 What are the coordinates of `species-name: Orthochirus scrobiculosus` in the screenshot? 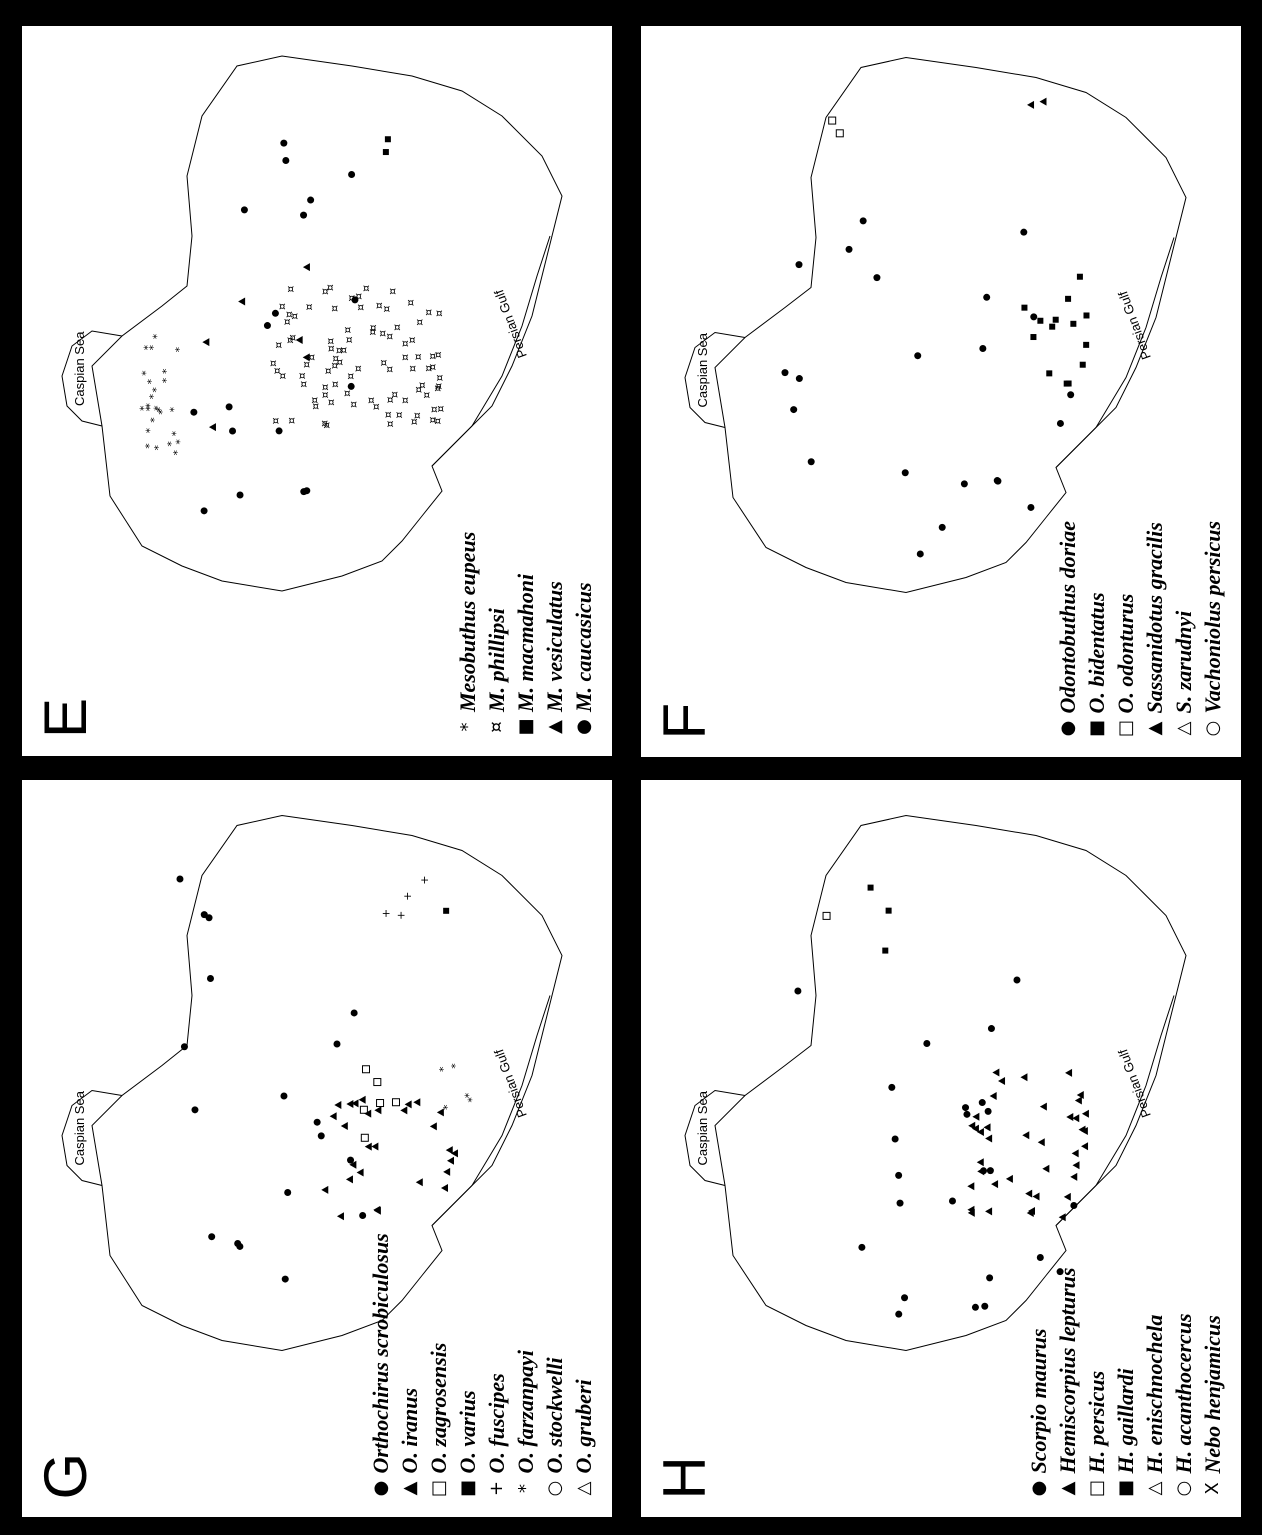 It's located at (380, 1352).